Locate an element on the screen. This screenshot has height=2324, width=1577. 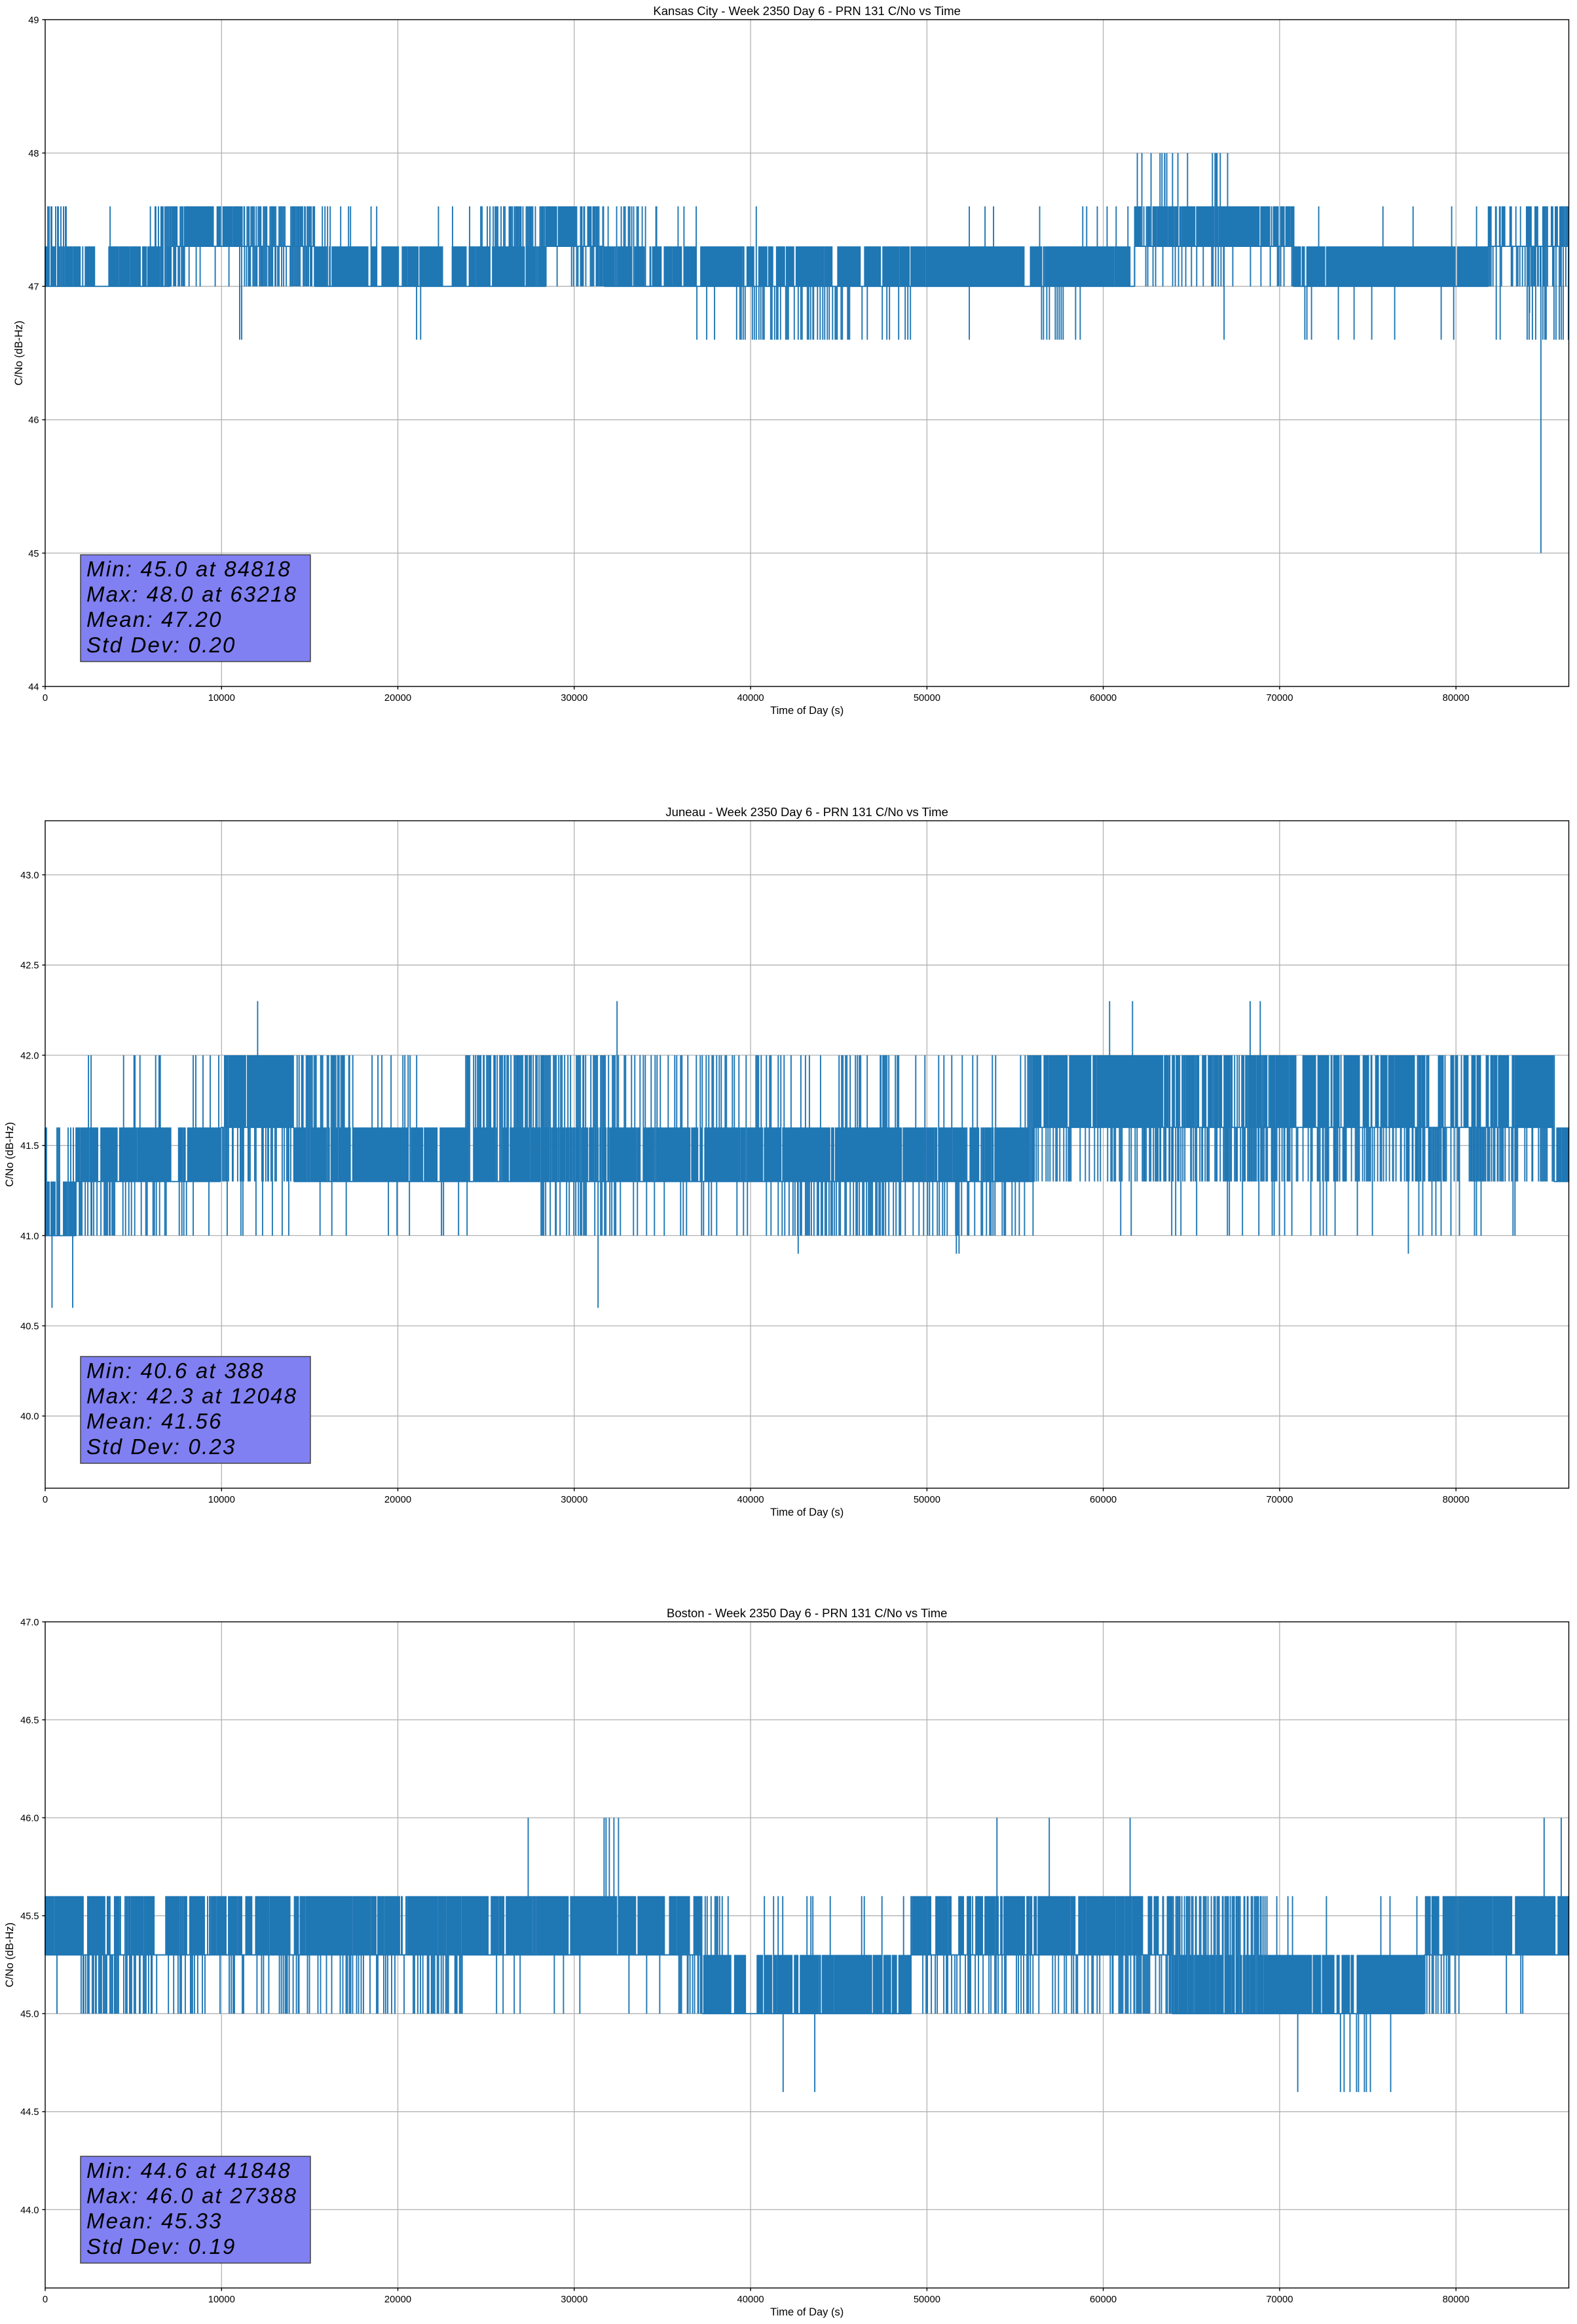
svg-text: Mean: 41.56 is located at coordinates (154, 1421).